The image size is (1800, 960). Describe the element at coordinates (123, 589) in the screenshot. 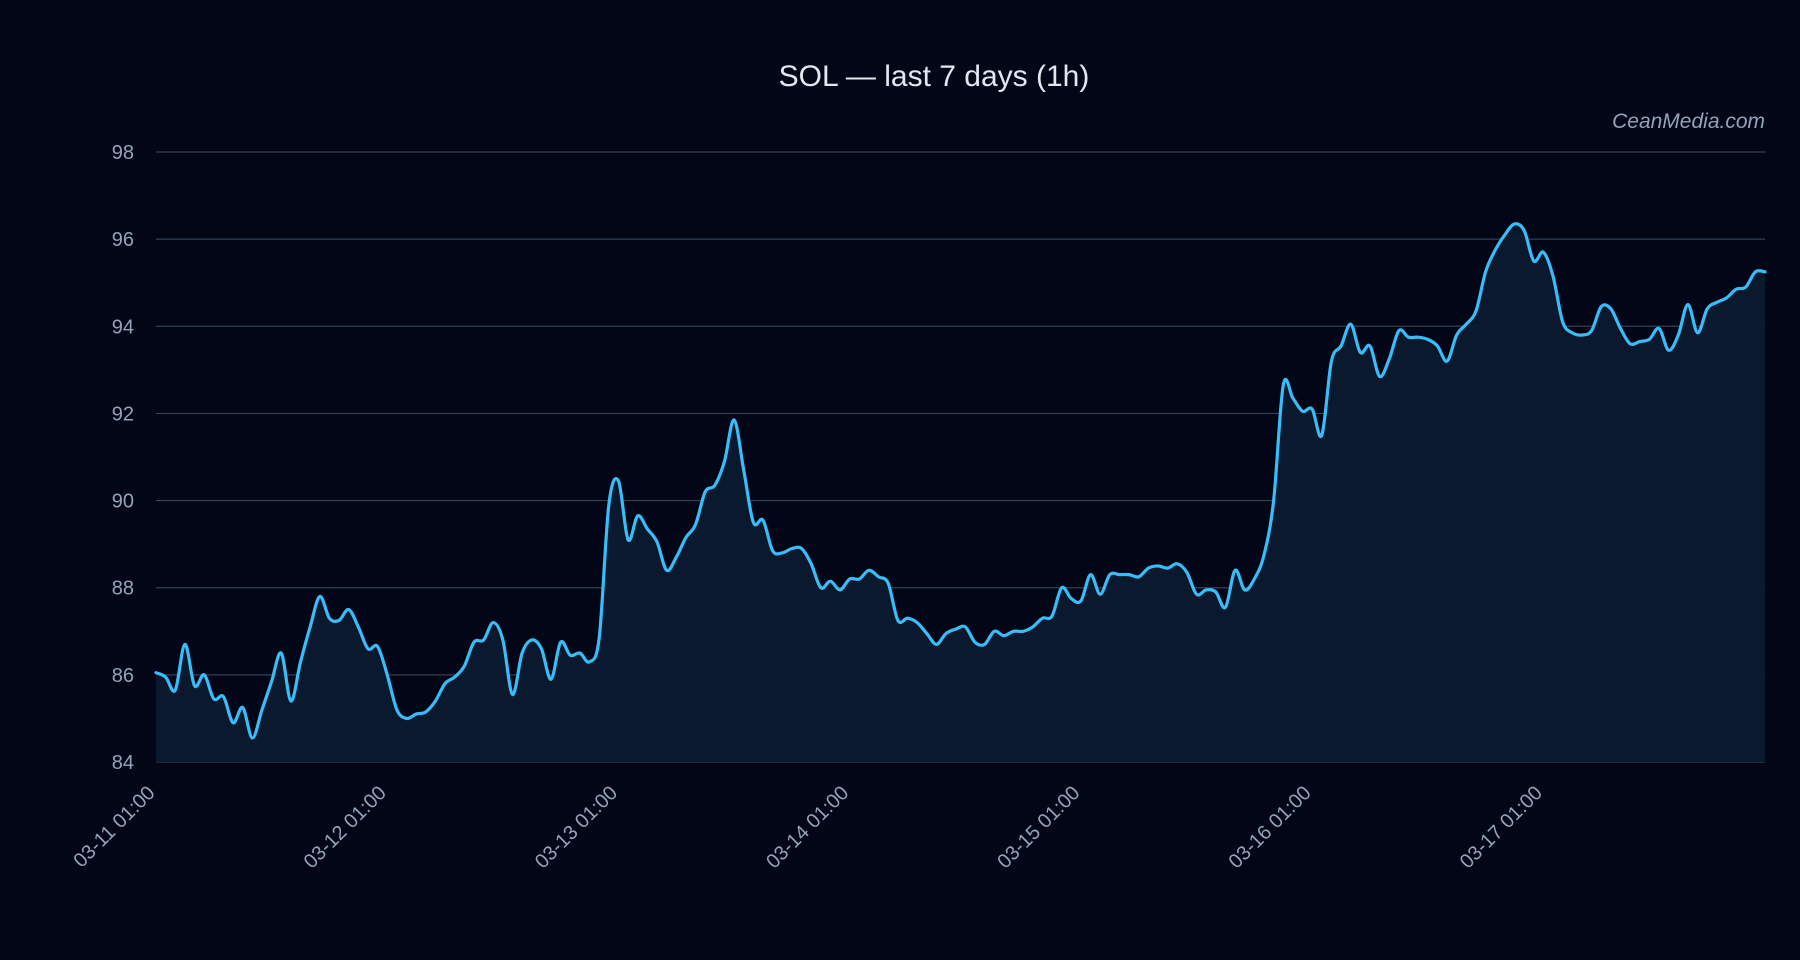

I see `y-tick-label-88: 88` at that location.